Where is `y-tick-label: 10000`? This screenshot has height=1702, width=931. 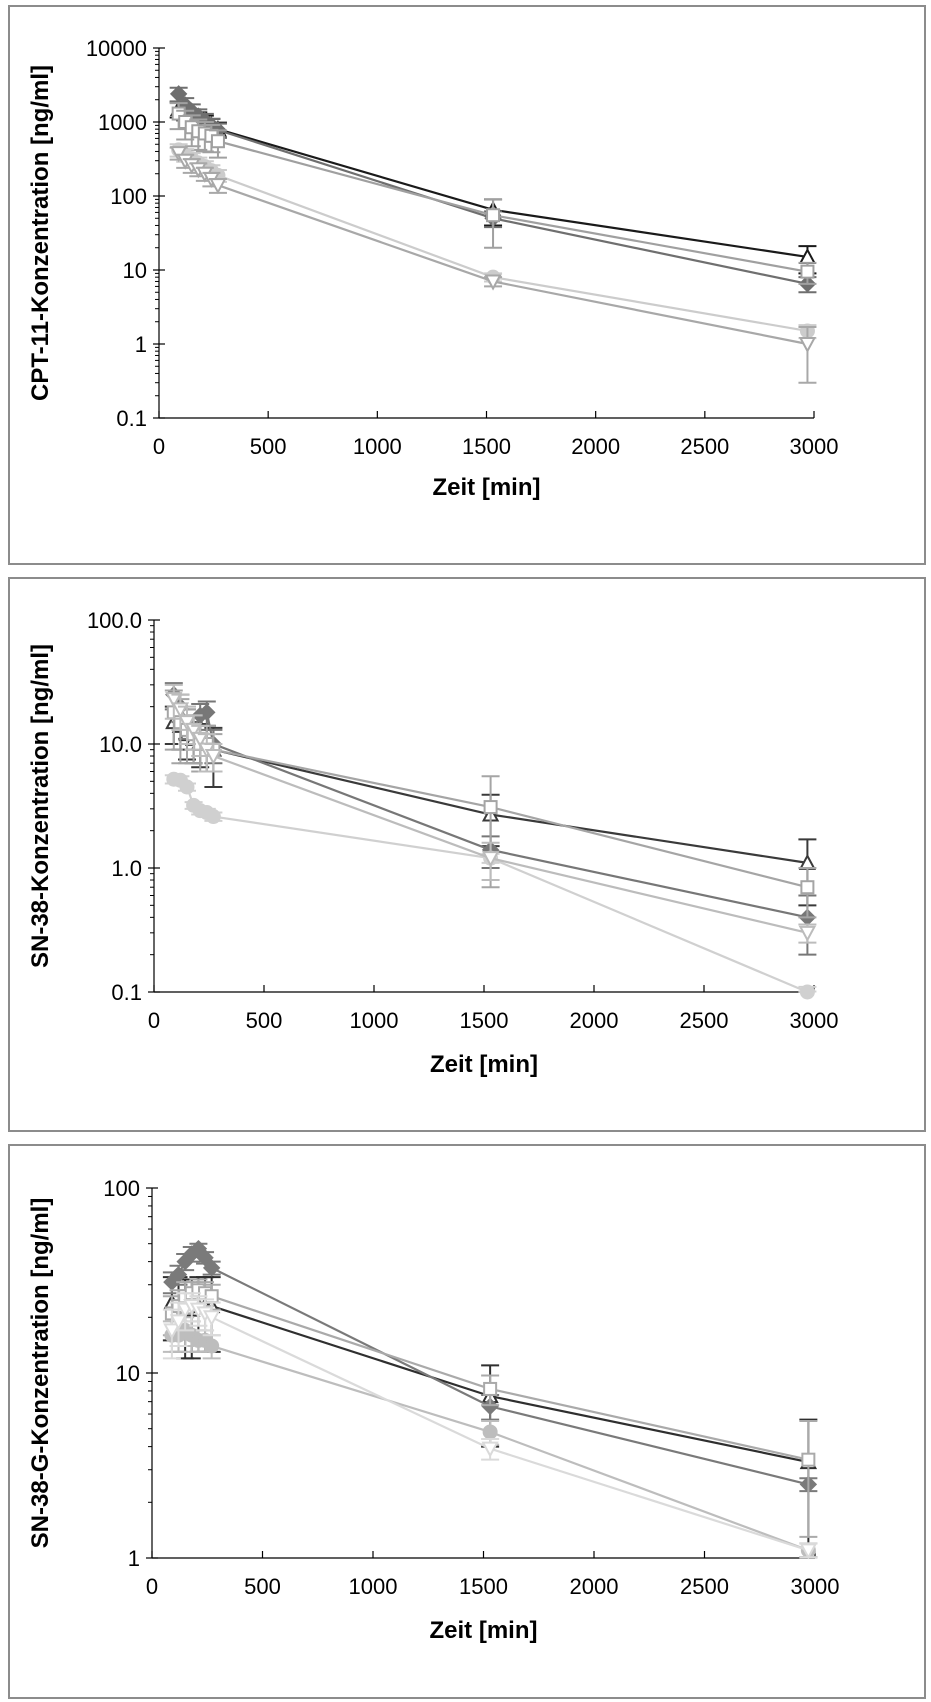 y-tick-label: 10000 is located at coordinates (116, 48).